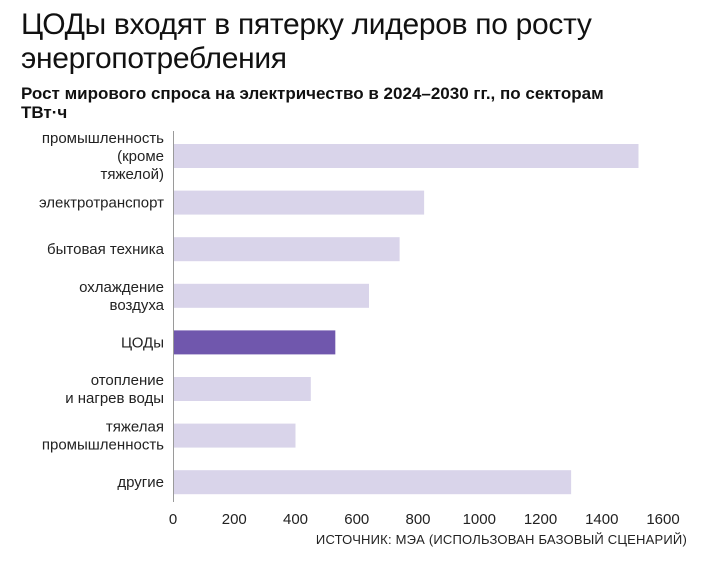 The image size is (711, 569). I want to click on category-label-line: бытовая техника, so click(106, 249).